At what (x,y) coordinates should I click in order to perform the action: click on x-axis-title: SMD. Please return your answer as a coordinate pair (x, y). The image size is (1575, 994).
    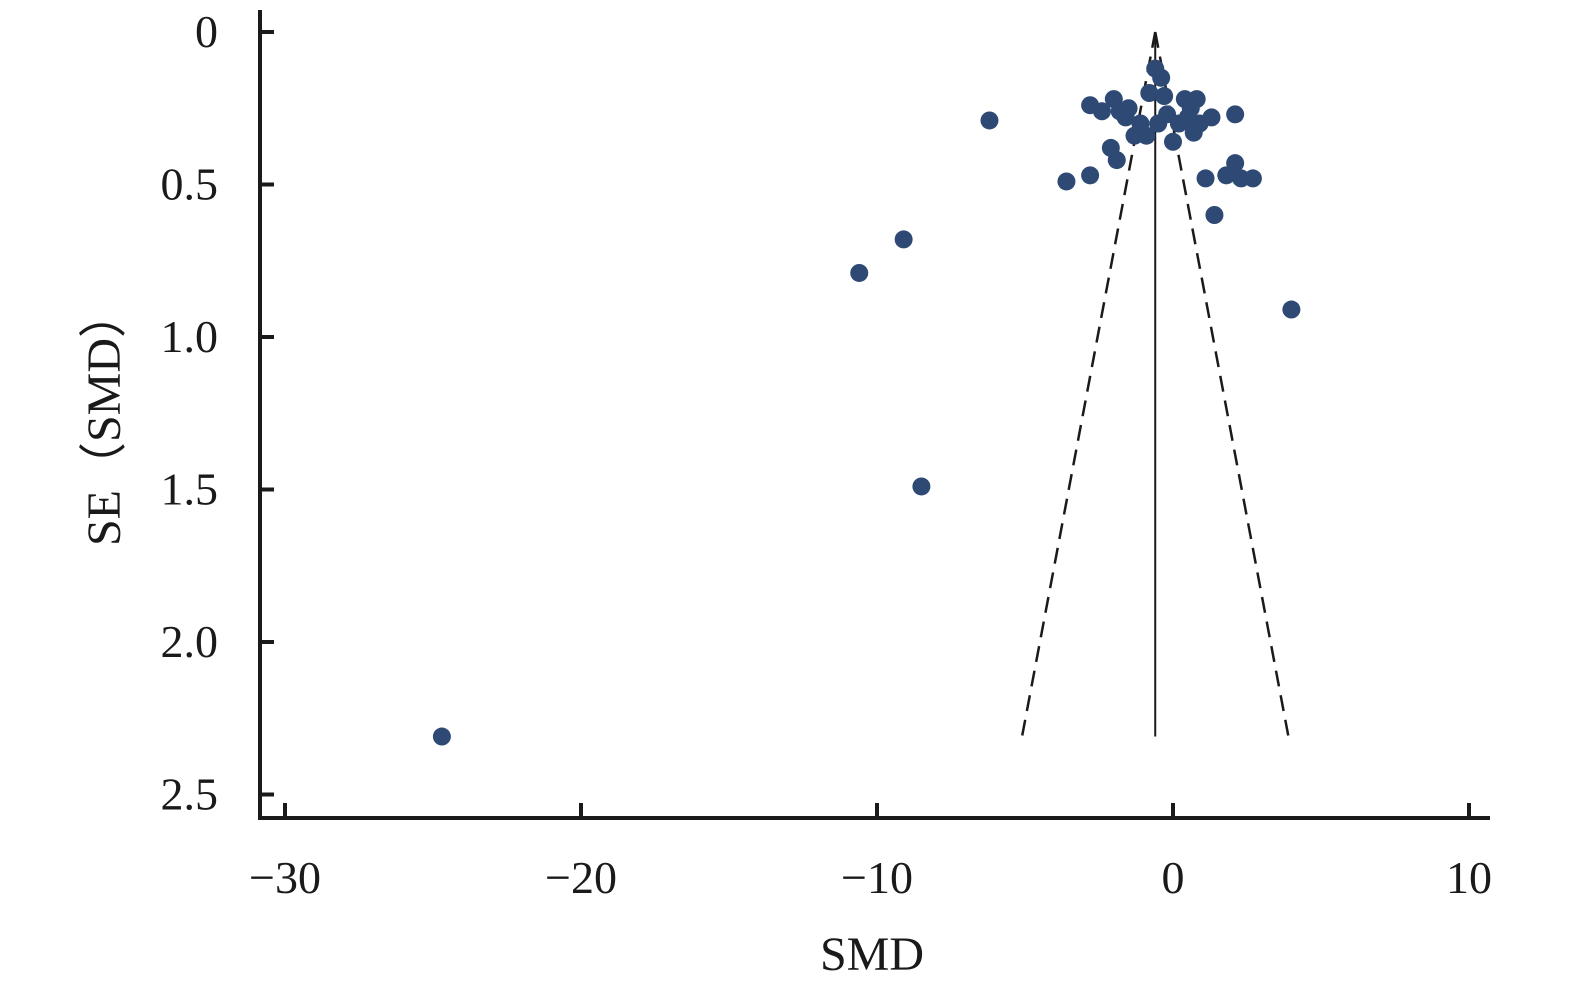
    Looking at the image, I should click on (872, 954).